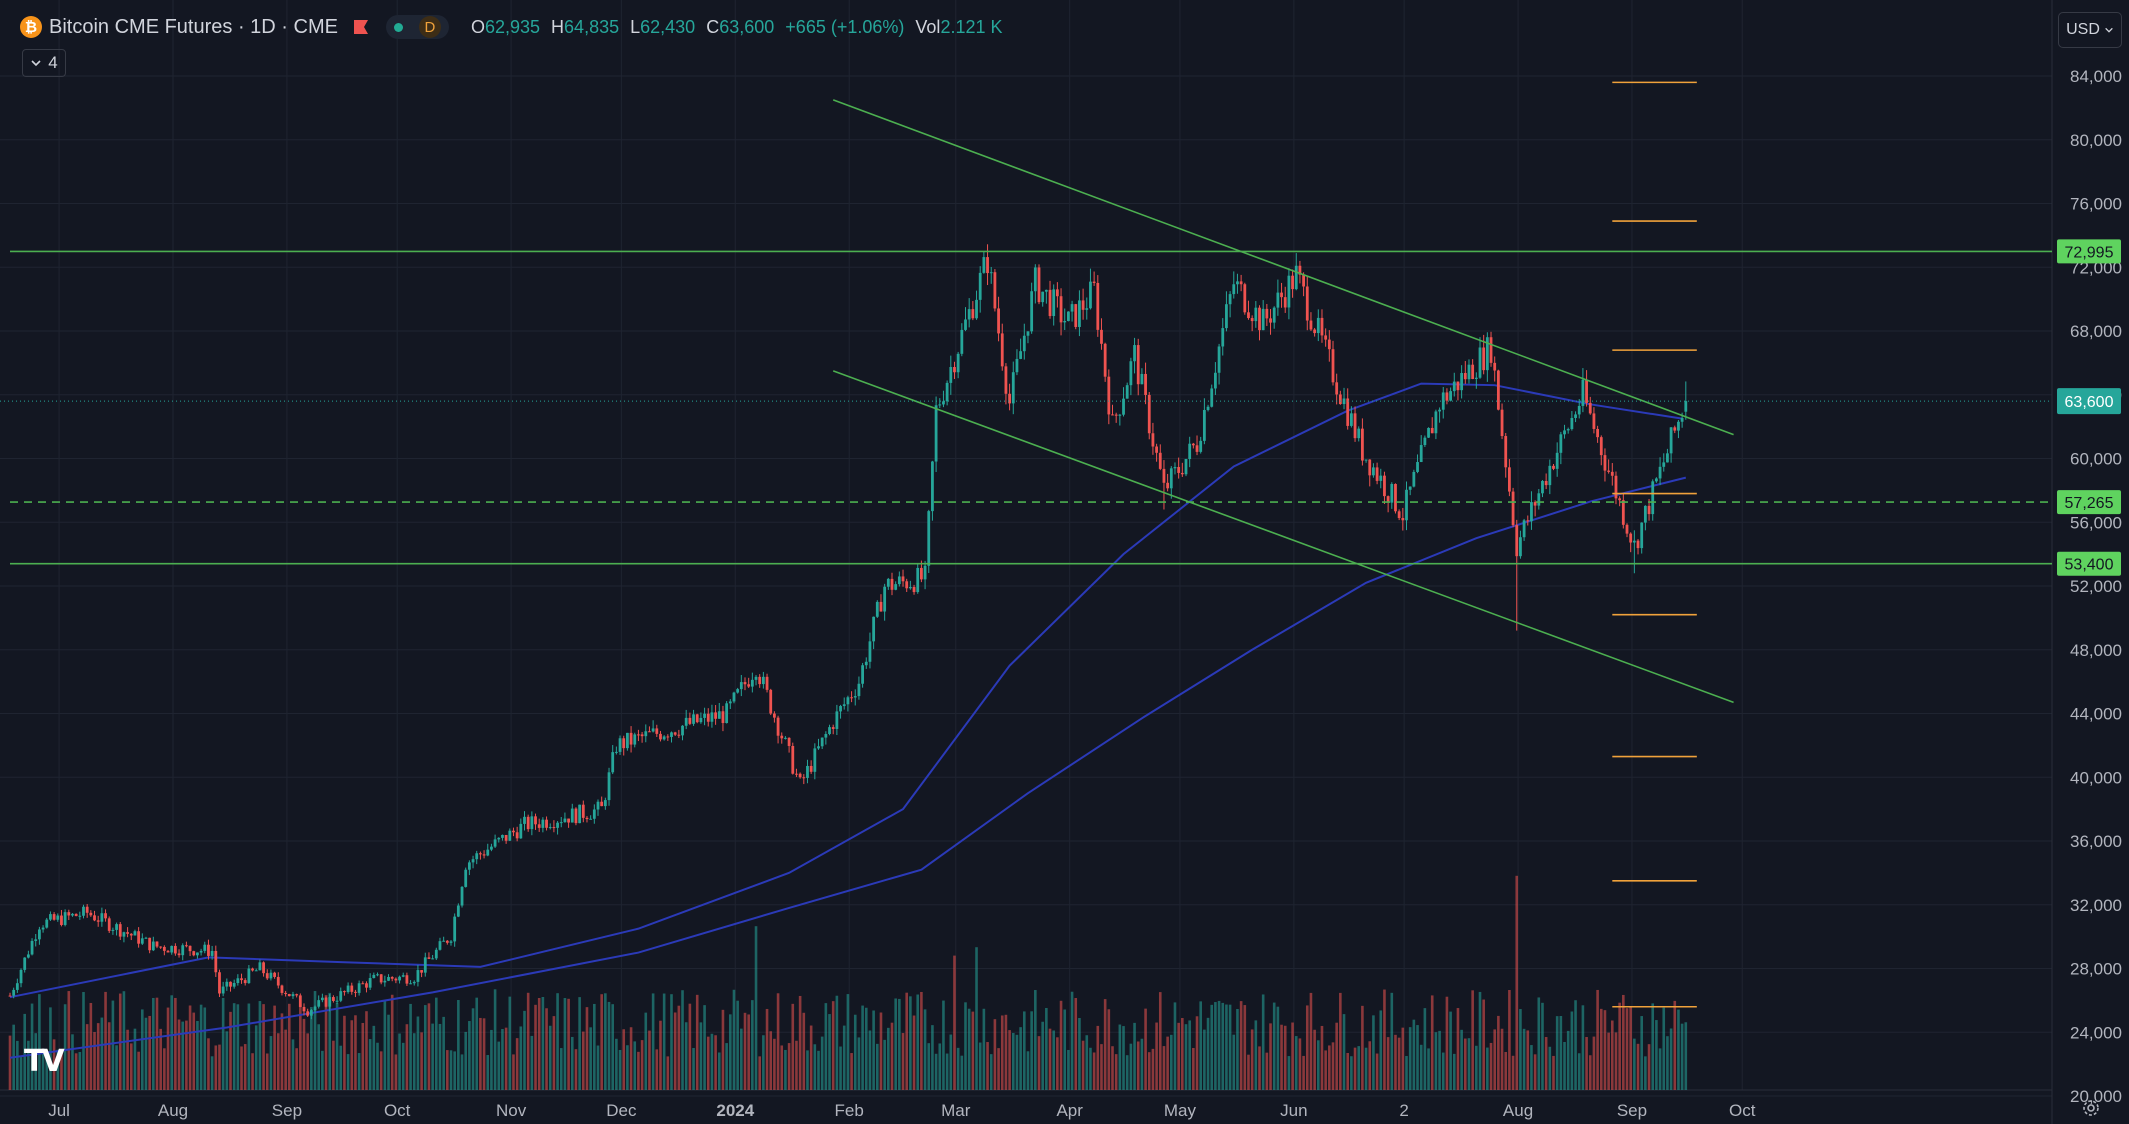 This screenshot has height=1124, width=2129. Describe the element at coordinates (193, 26) in the screenshot. I see `symbol-title: Bitcoin CME Futures · 1D · CME` at that location.